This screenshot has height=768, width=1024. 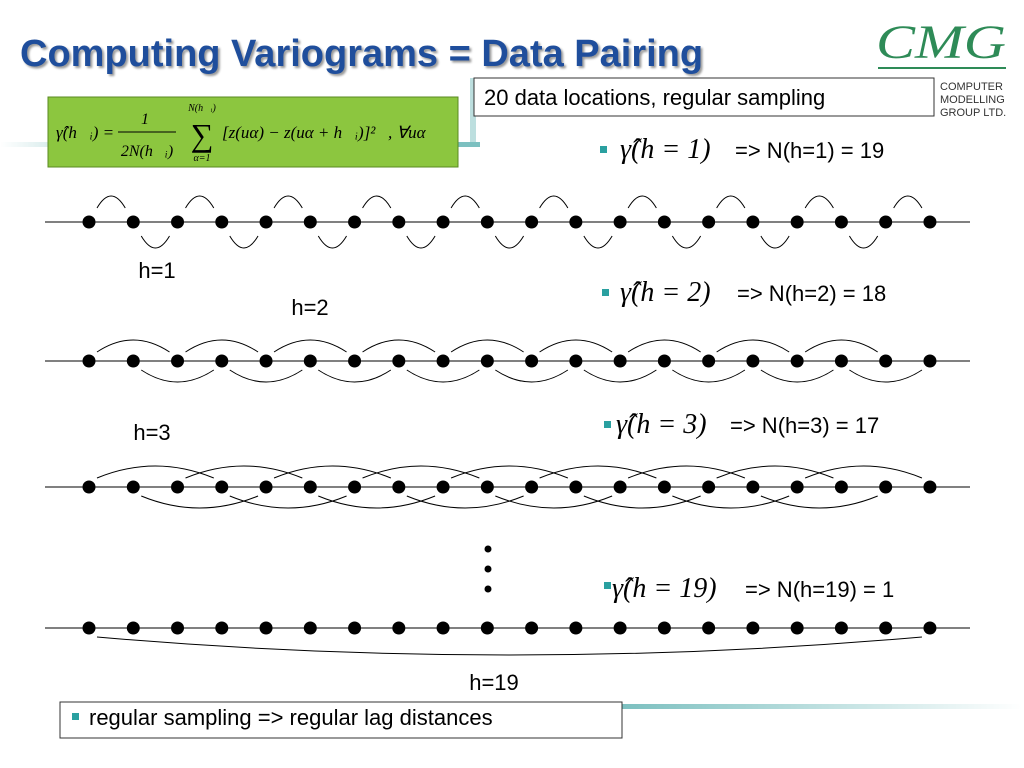 I want to click on estimator: γ̂(h = 3), so click(x=661, y=424).